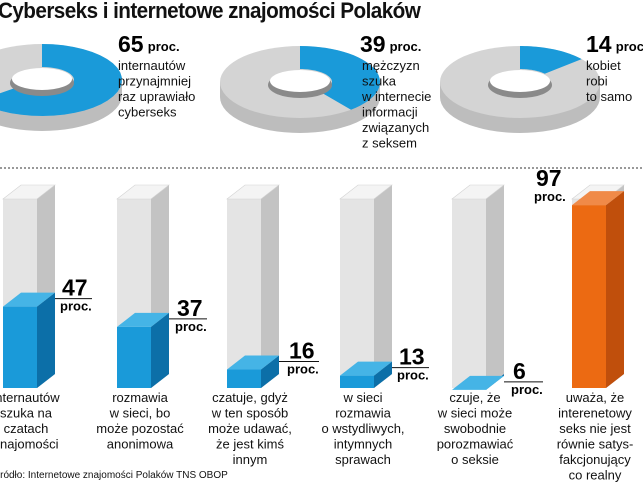  Describe the element at coordinates (396, 96) in the screenshot. I see `donut-label-line: w internecie` at that location.